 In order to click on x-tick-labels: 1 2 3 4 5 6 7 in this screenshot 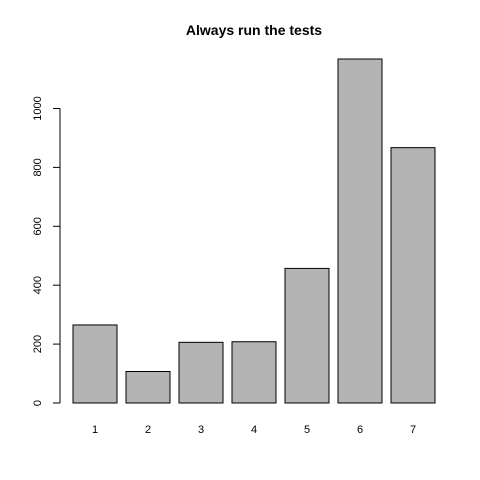, I will do `click(254, 430)`.